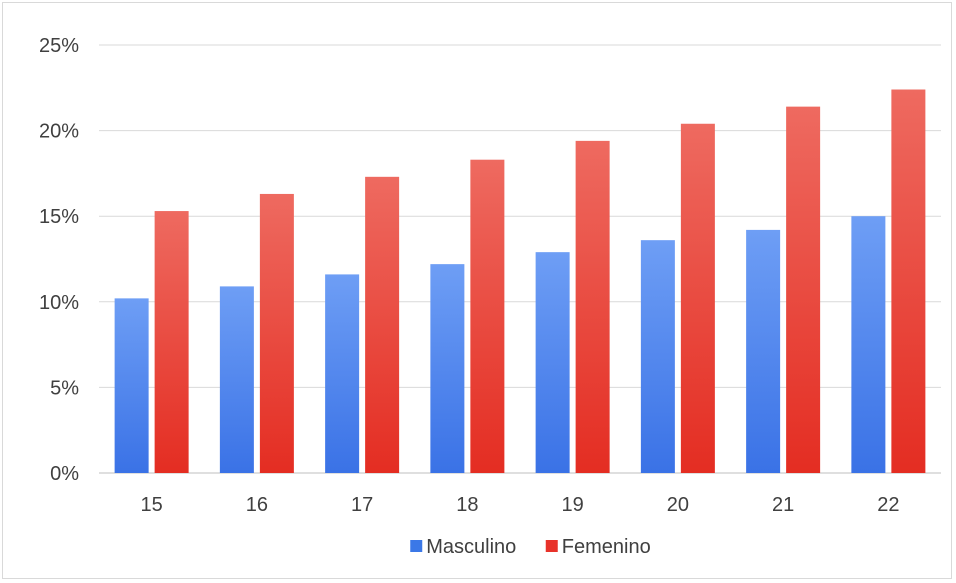  What do you see at coordinates (520, 505) in the screenshot?
I see `x-axis-ticks: 15 16 17 18 19 20 21 22` at bounding box center [520, 505].